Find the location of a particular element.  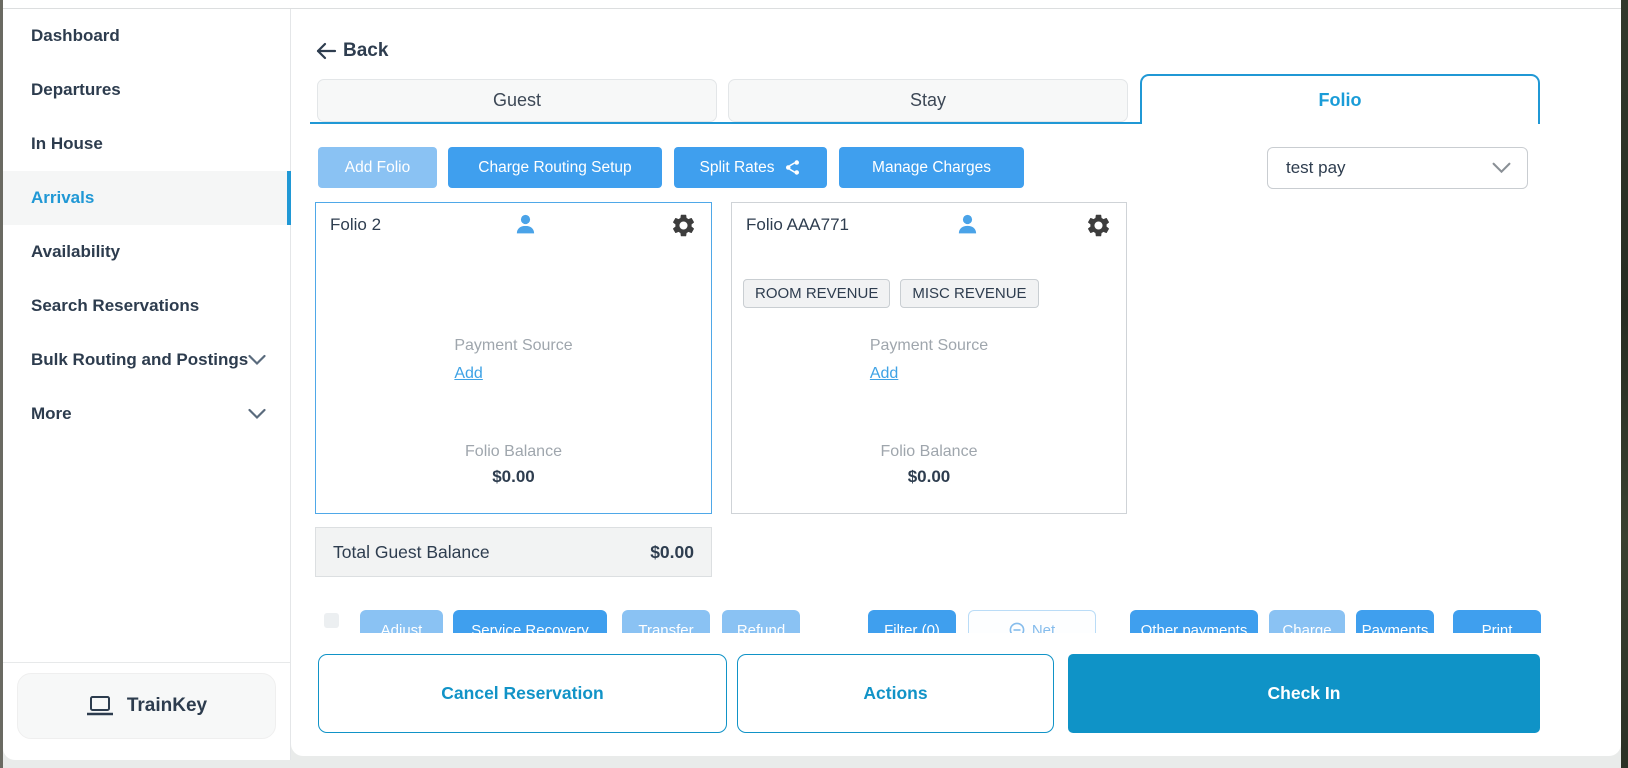

actions-button: Actions is located at coordinates (895, 693).